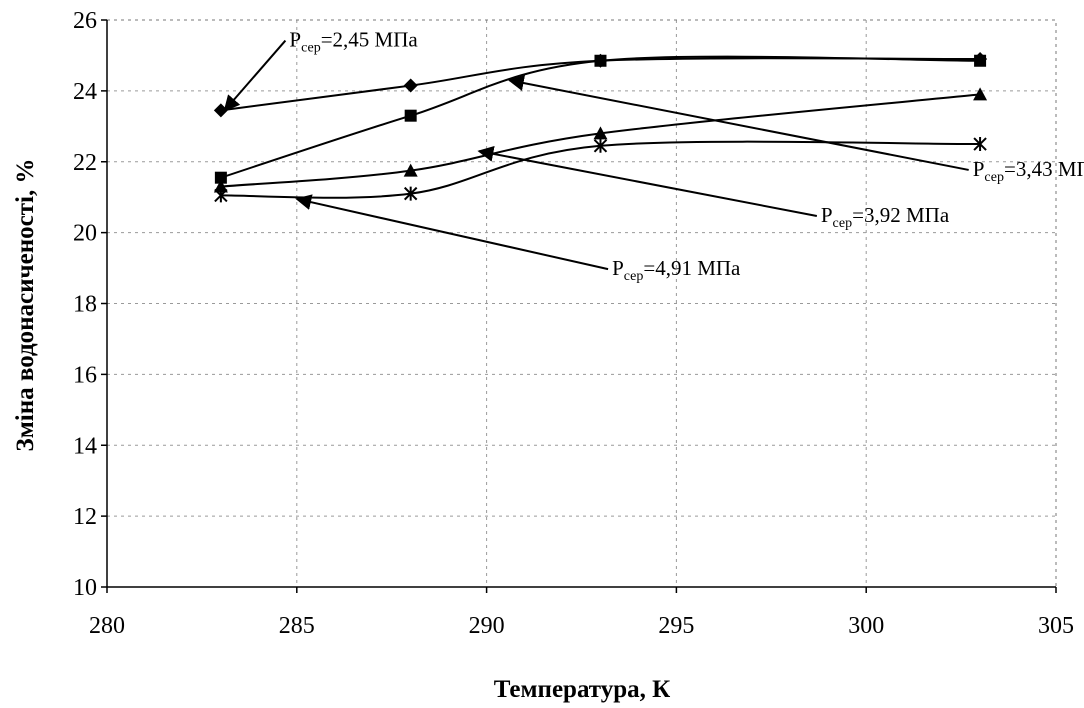  I want to click on y-tick-label: 12, so click(85, 517).